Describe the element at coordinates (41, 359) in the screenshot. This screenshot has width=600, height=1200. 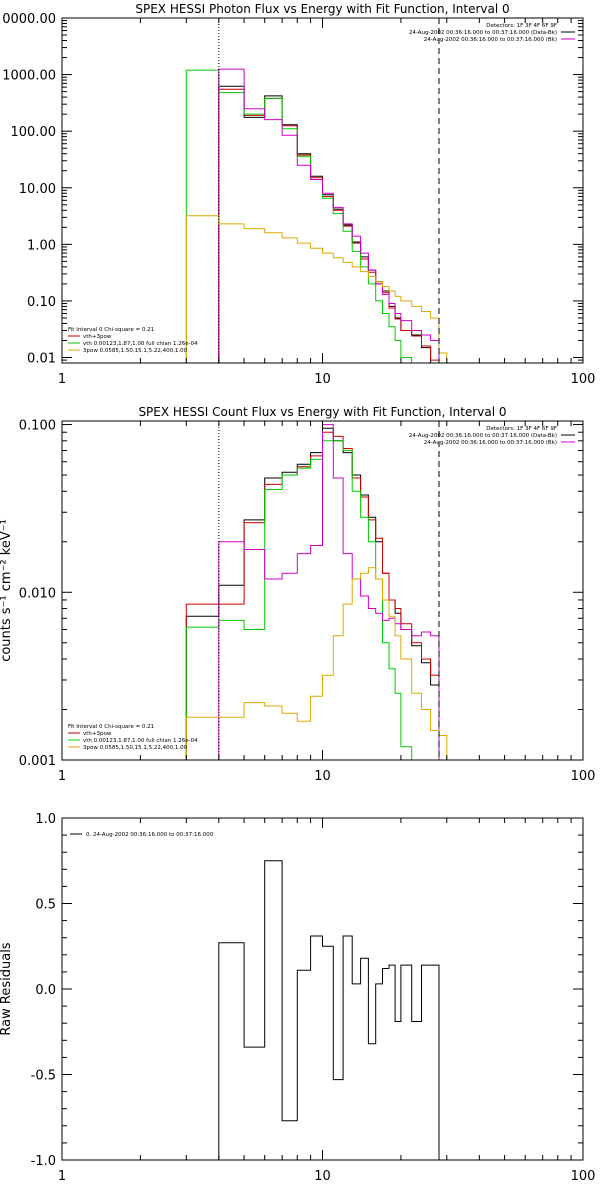
I see `y-tick-label: 0.01` at that location.